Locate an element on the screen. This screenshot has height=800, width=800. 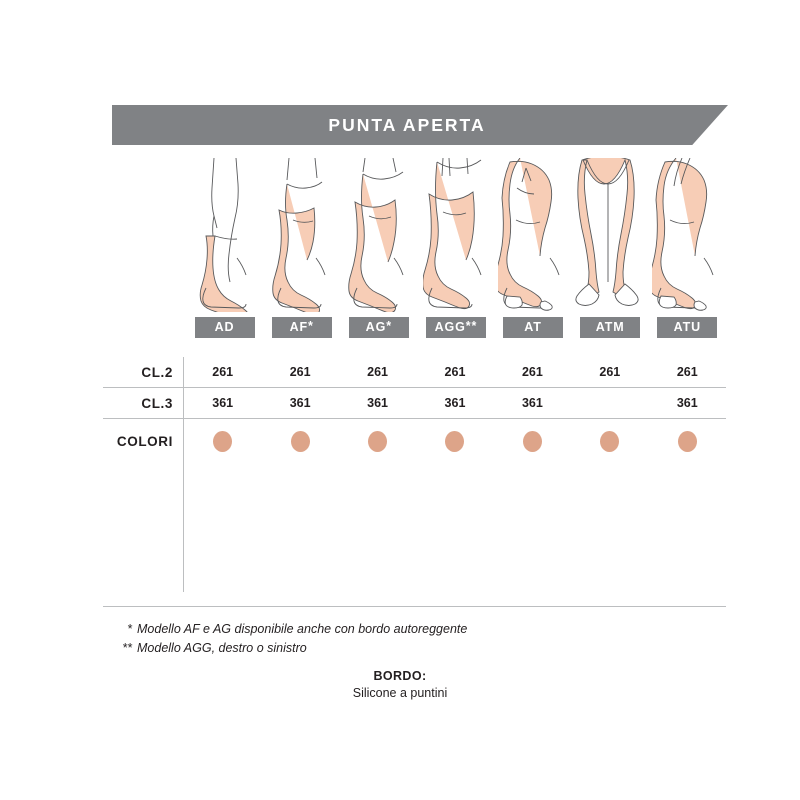
banner-shape: PUNTA APERTA is located at coordinates (420, 125).